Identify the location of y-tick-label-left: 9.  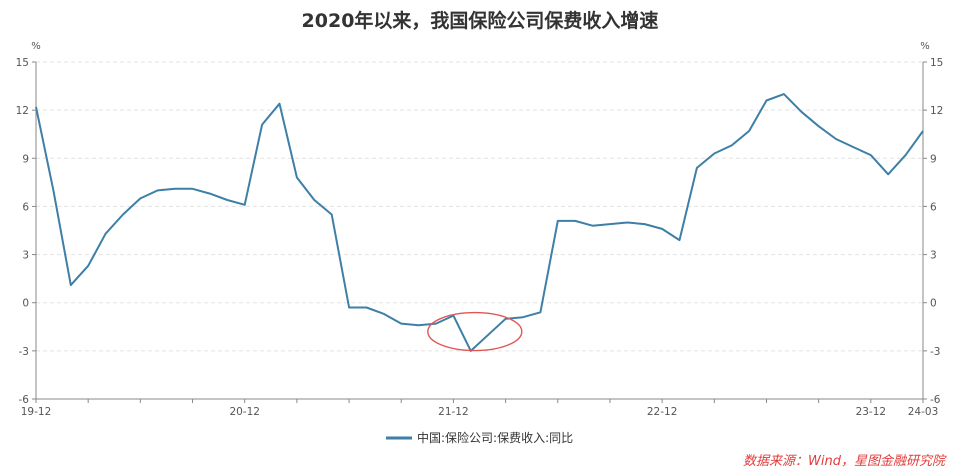
(25, 159).